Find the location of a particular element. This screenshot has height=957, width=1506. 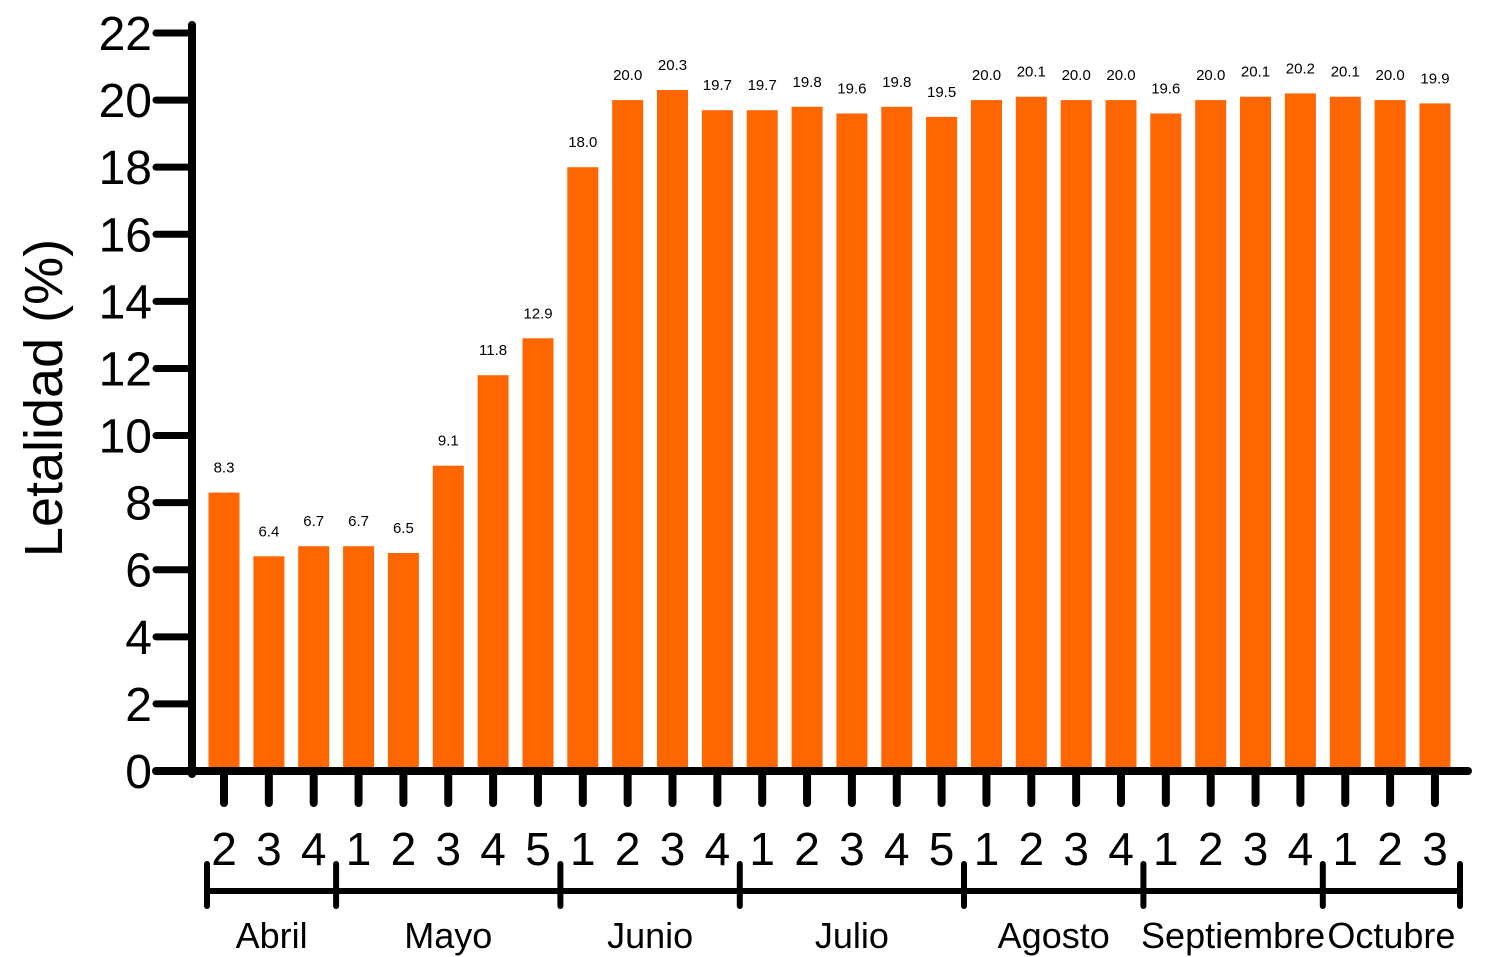

y-axis: 0 2 4 6 8 10 12 14 16 18 20 22 is located at coordinates (147, 403).